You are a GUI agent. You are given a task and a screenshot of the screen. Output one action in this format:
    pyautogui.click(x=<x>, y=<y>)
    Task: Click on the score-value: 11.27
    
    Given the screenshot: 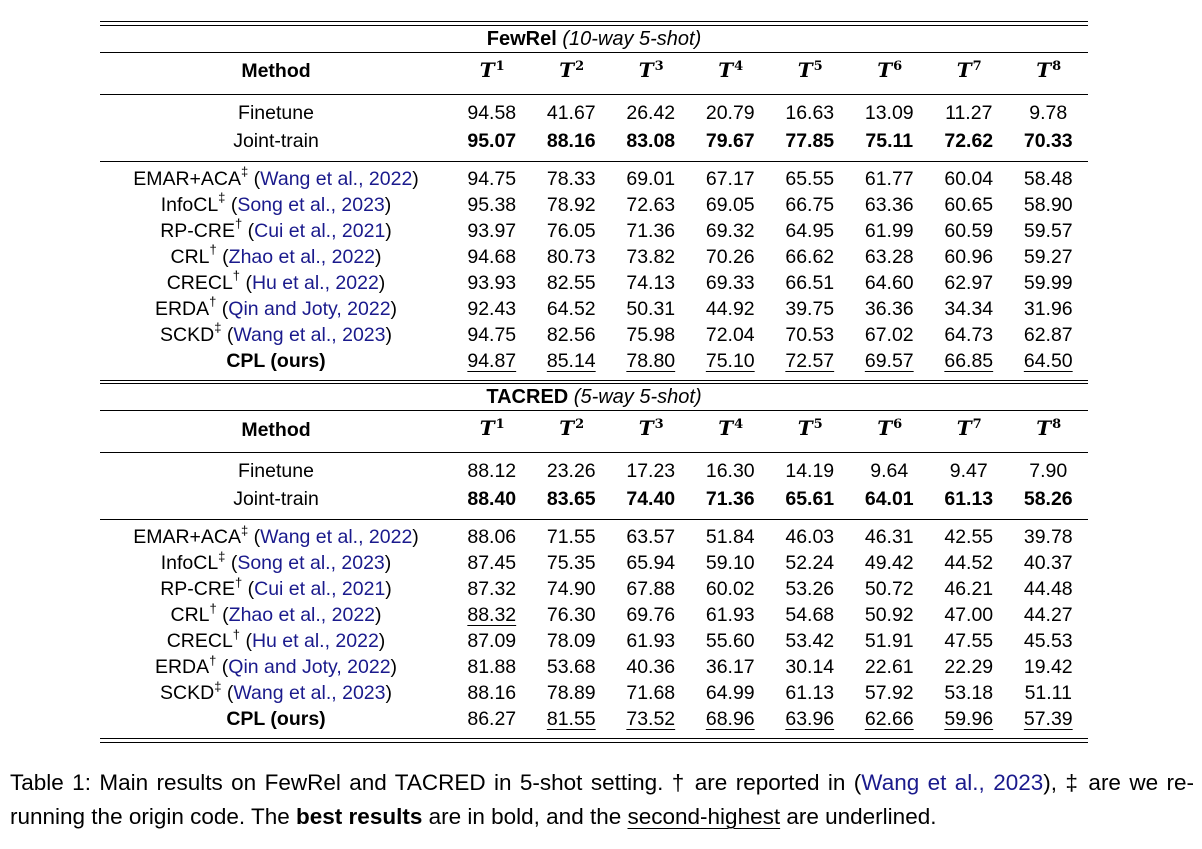 What is the action you would take?
    pyautogui.click(x=969, y=112)
    